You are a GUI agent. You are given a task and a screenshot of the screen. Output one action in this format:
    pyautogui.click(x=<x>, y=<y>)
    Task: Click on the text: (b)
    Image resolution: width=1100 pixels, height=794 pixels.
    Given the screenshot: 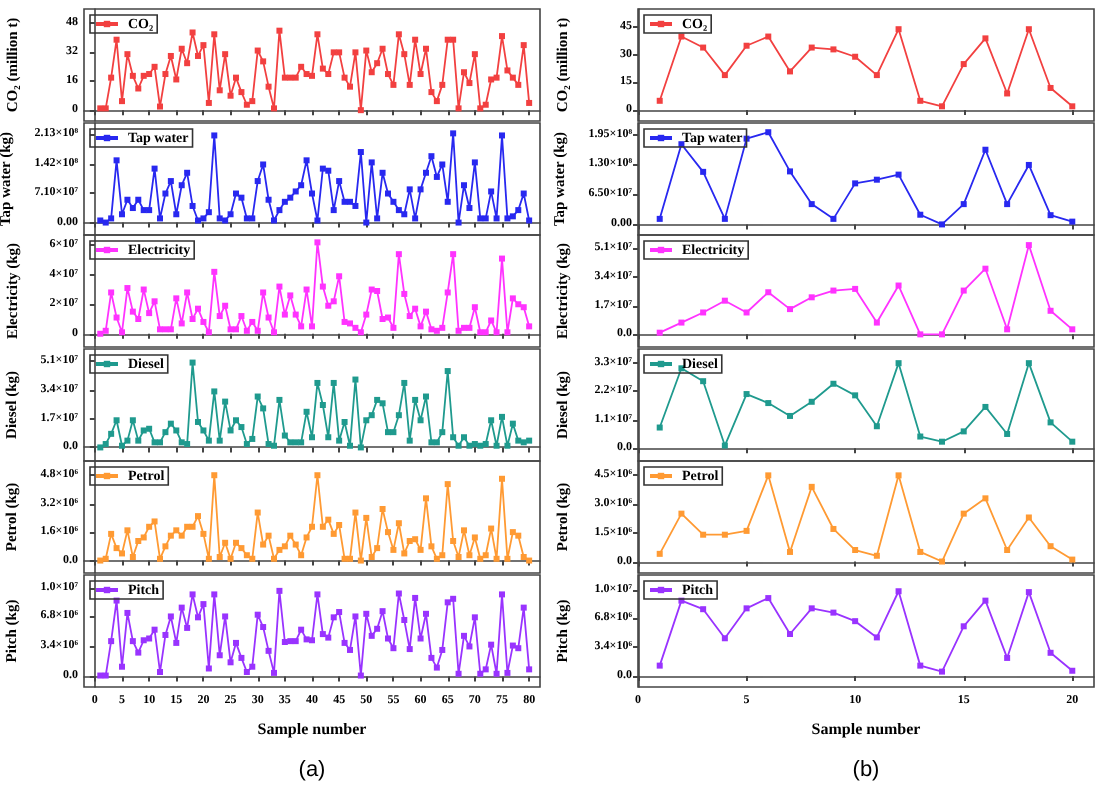 What is the action you would take?
    pyautogui.click(x=866, y=769)
    